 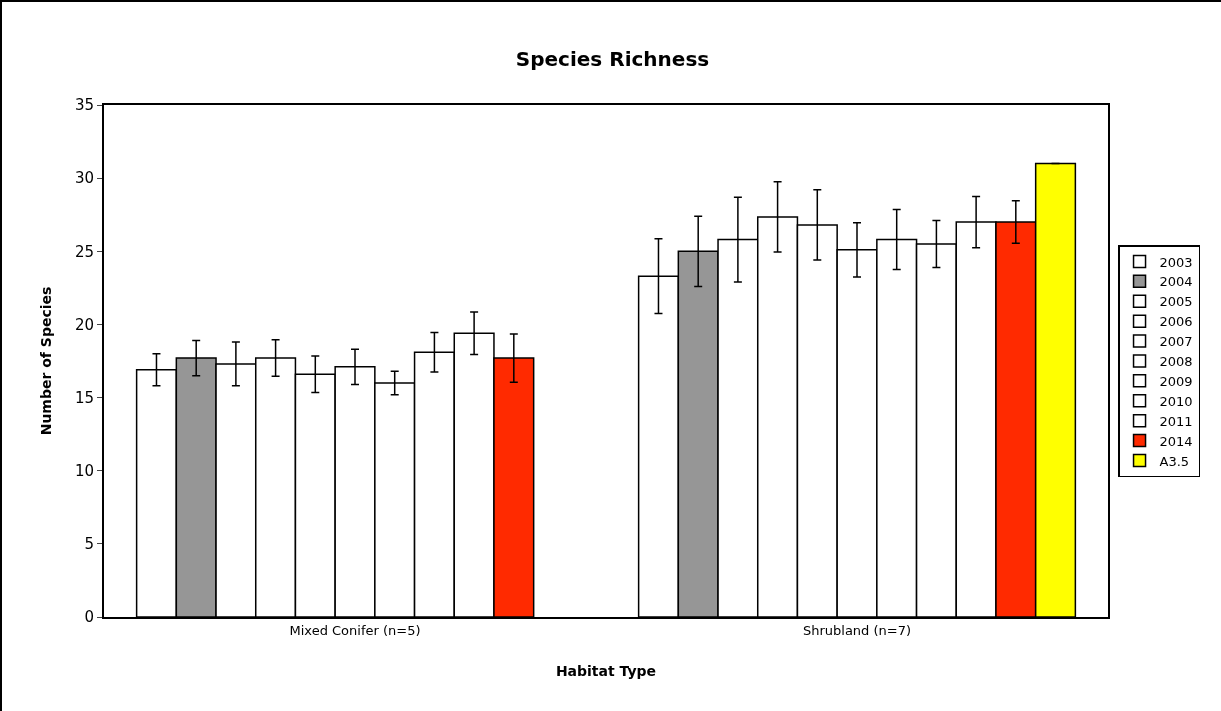 I want to click on x-tick-label: Shrubland (n=7), so click(x=857, y=630).